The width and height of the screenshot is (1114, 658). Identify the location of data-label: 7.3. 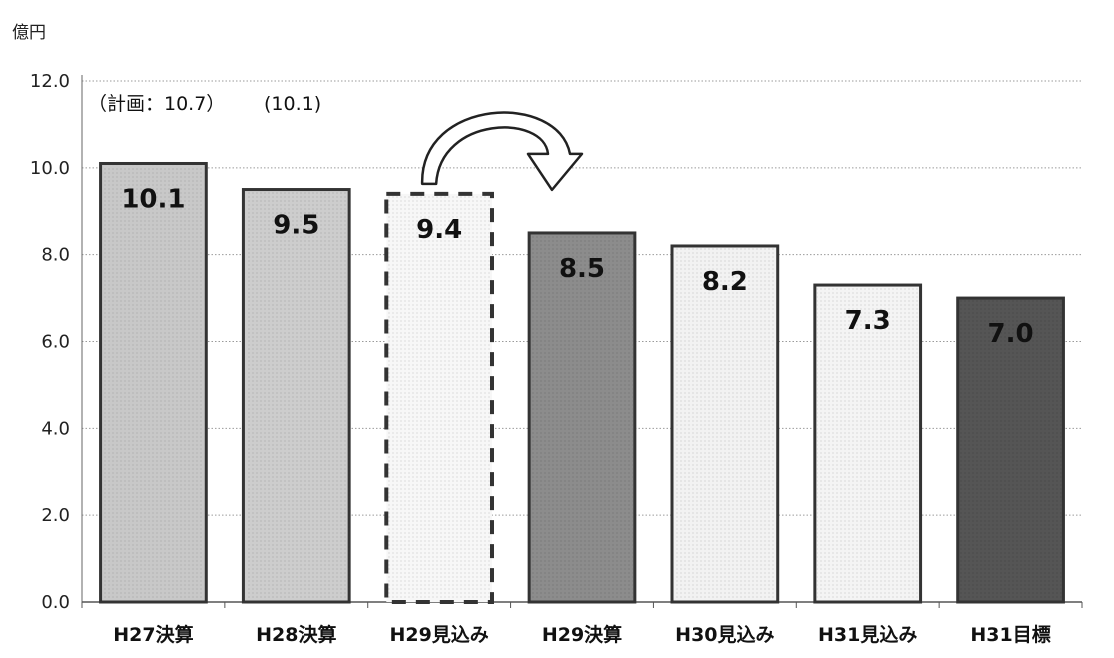
(868, 321).